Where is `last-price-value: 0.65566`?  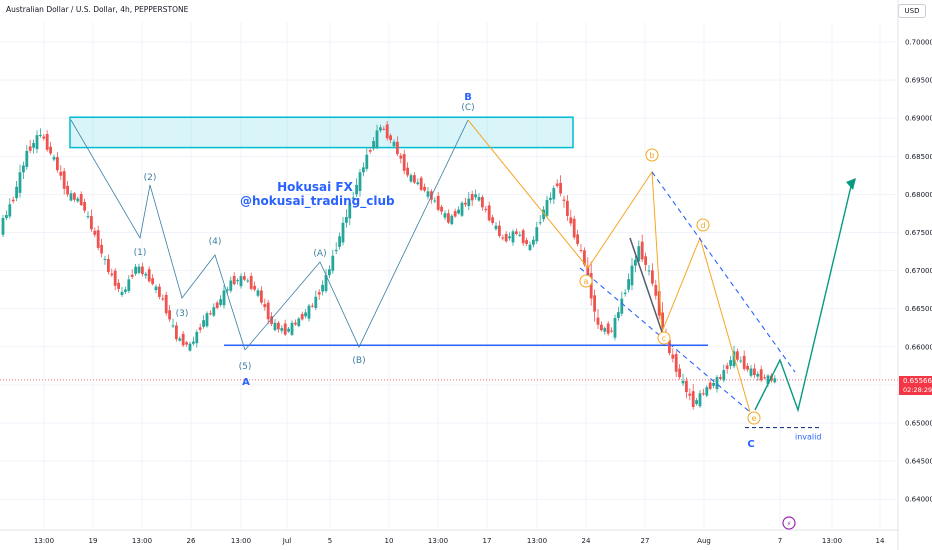 last-price-value: 0.65566 is located at coordinates (917, 381).